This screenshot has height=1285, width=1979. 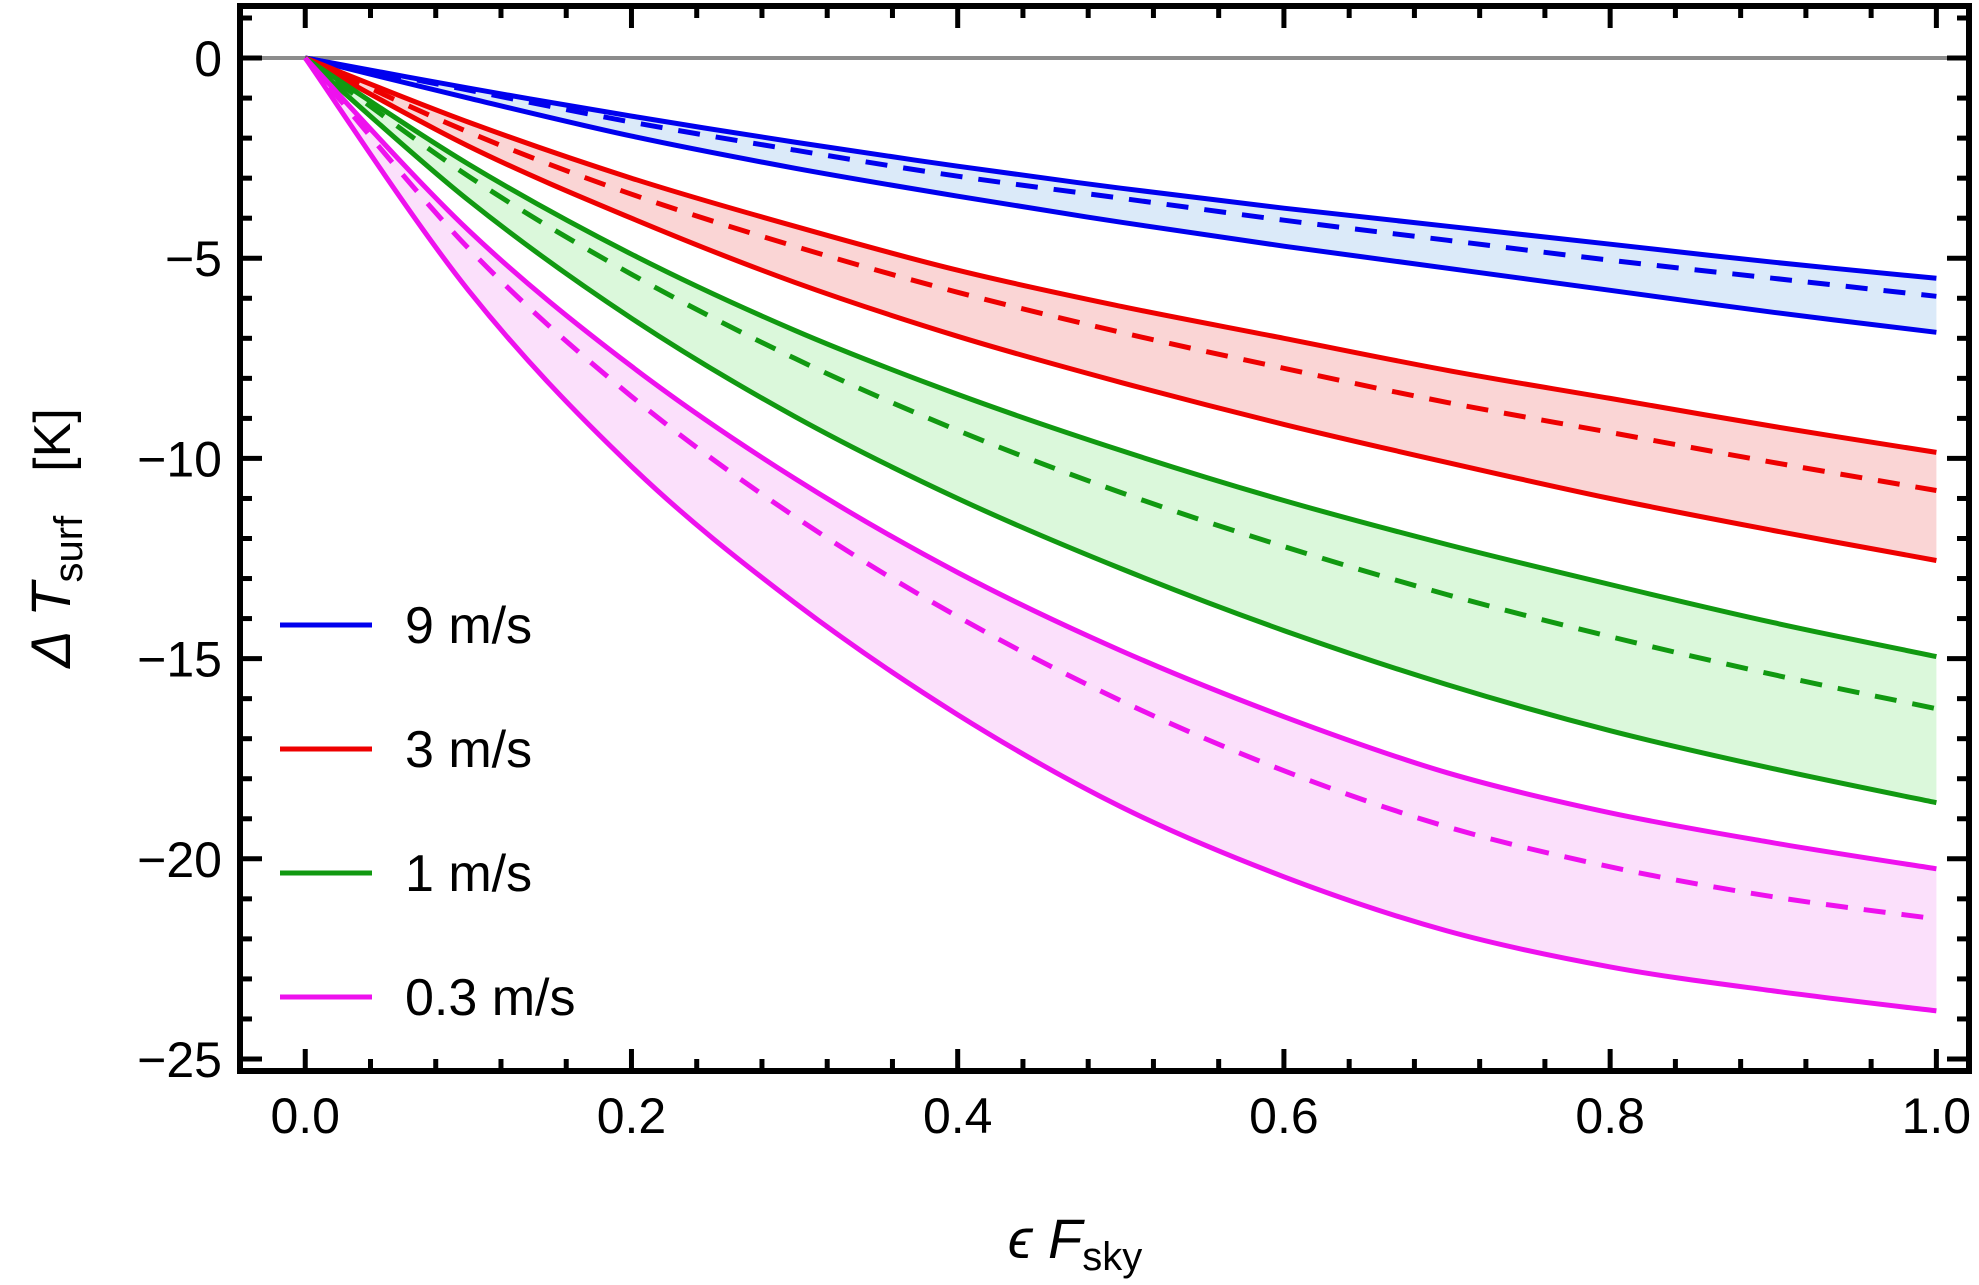 I want to click on y-tick-label: −10, so click(x=179, y=459).